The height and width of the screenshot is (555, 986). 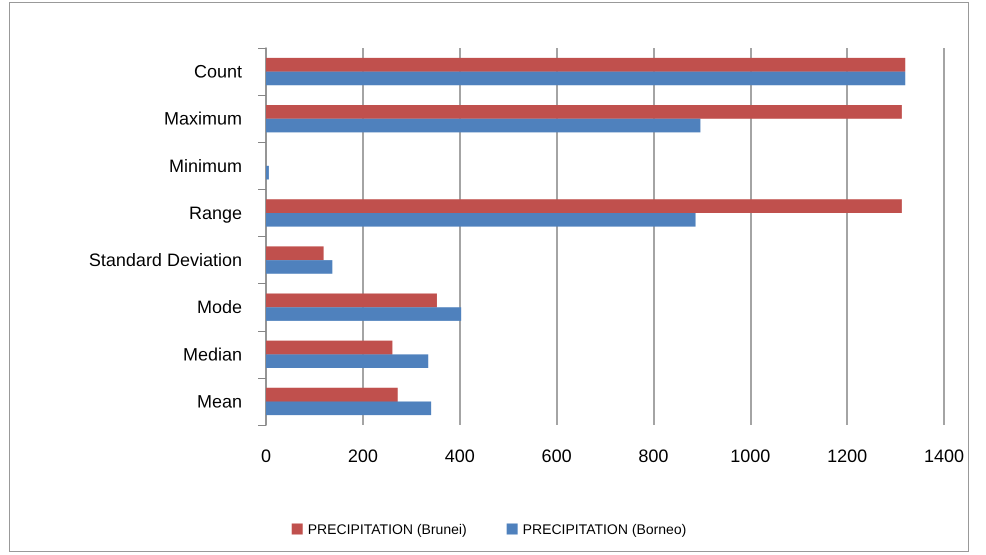 I want to click on x-tick-label: 1400, so click(x=944, y=456).